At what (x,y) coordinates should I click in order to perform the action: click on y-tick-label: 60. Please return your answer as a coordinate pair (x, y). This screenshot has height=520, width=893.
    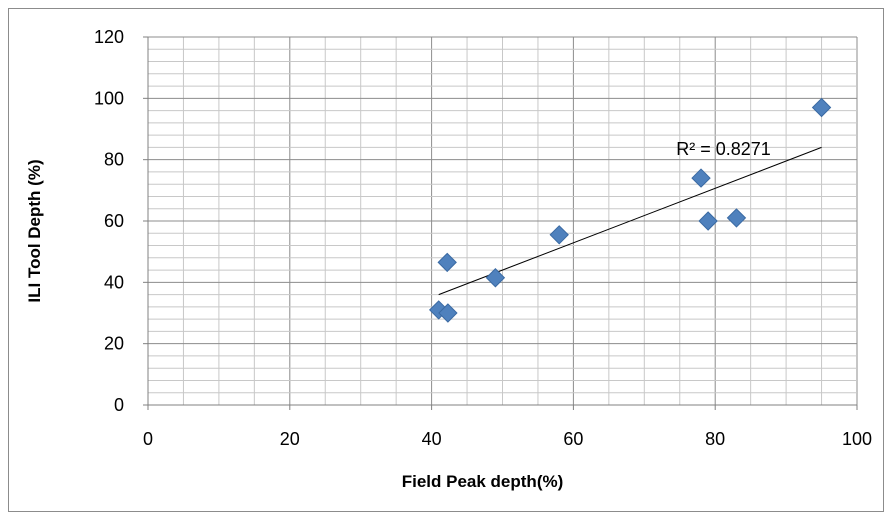
    Looking at the image, I should click on (114, 221).